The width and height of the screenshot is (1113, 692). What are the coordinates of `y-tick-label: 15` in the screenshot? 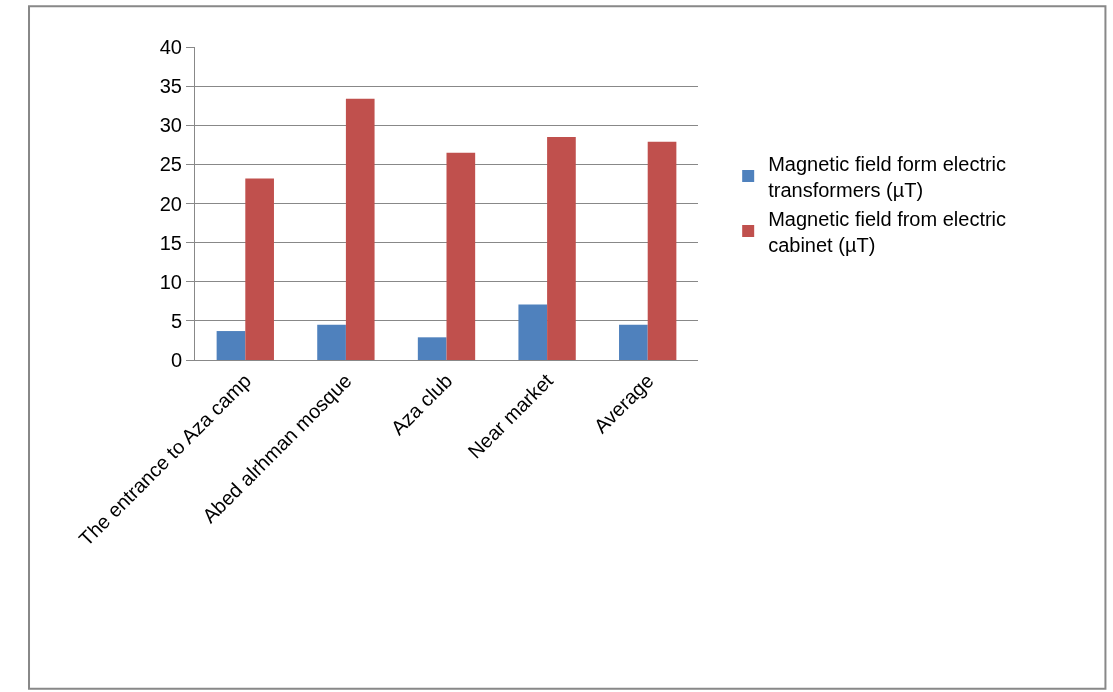 It's located at (170, 242).